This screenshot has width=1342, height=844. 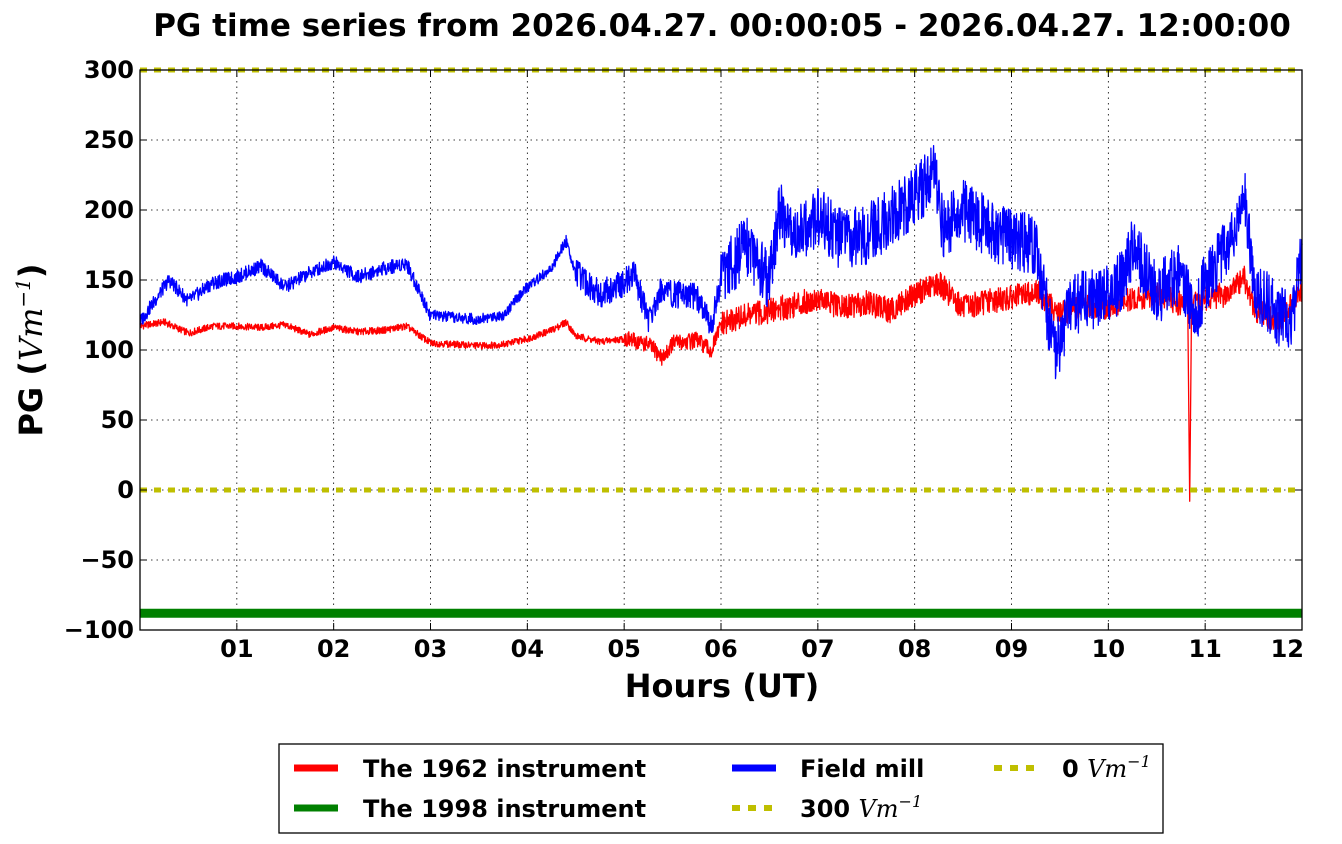 I want to click on y-tick-label: 300, so click(x=109, y=70).